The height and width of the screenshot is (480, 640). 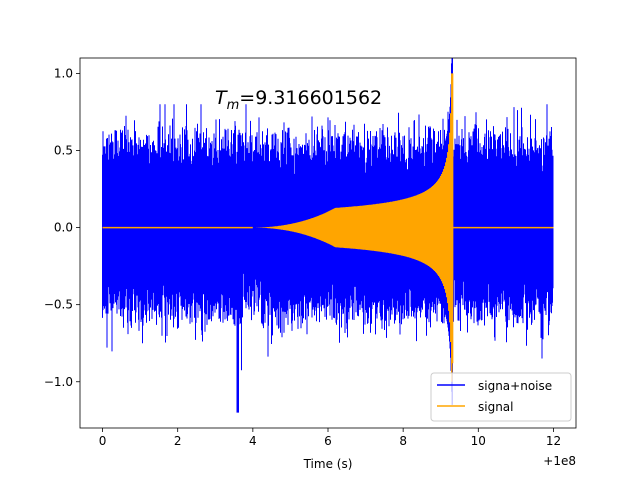 I want to click on x-tick-label: 8, so click(x=403, y=441).